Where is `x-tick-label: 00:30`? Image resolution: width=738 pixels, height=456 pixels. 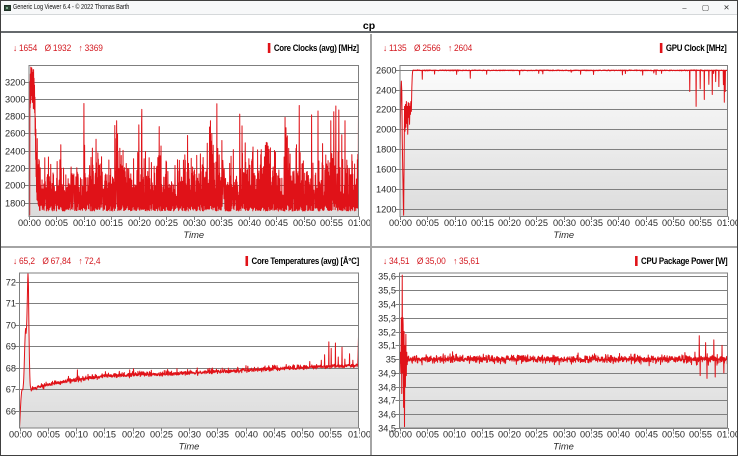
x-tick-label: 00:30 is located at coordinates (564, 223).